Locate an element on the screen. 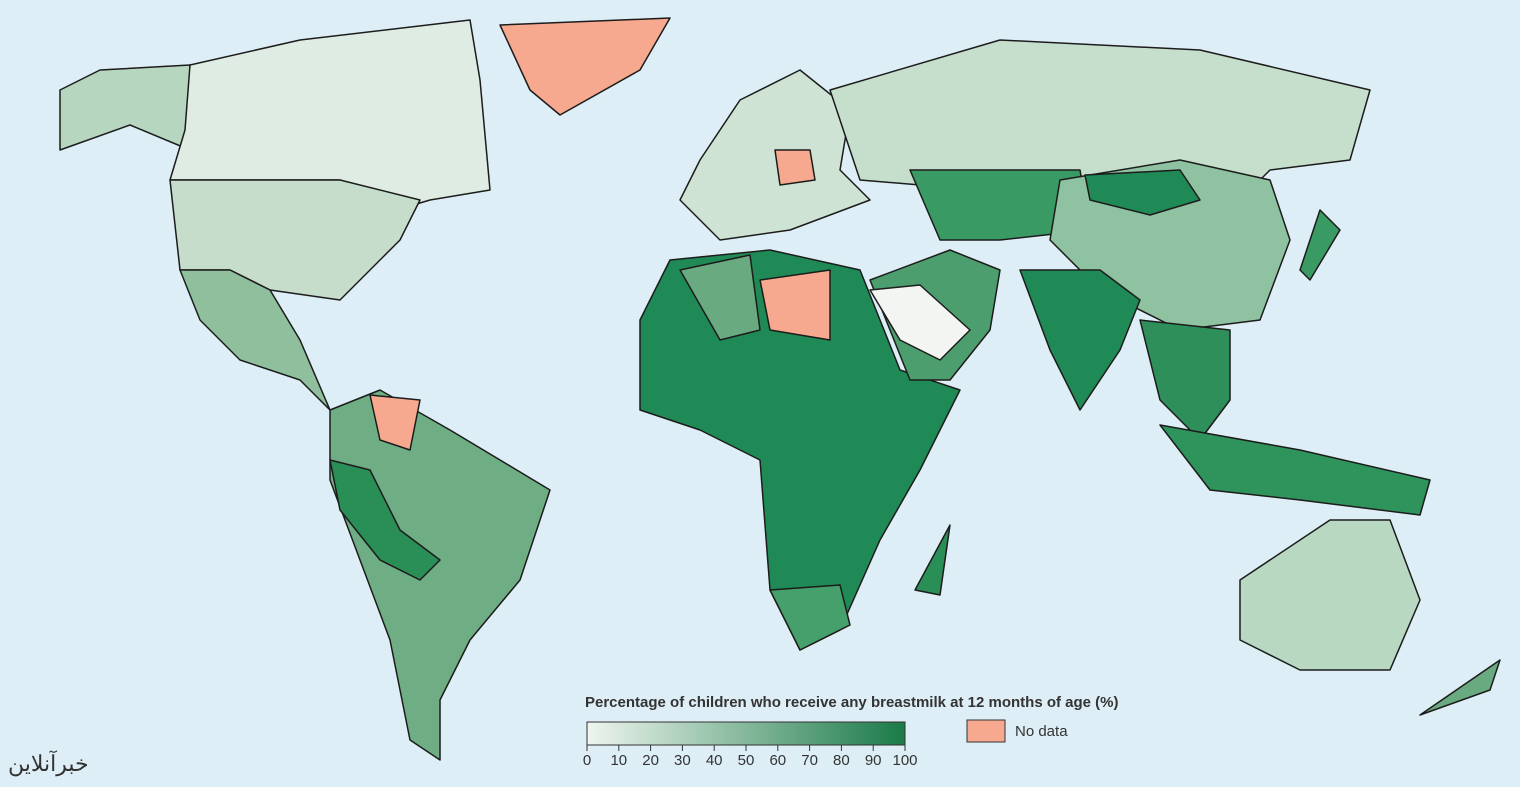 The width and height of the screenshot is (1520, 787). tick-label: 90 is located at coordinates (873, 760).